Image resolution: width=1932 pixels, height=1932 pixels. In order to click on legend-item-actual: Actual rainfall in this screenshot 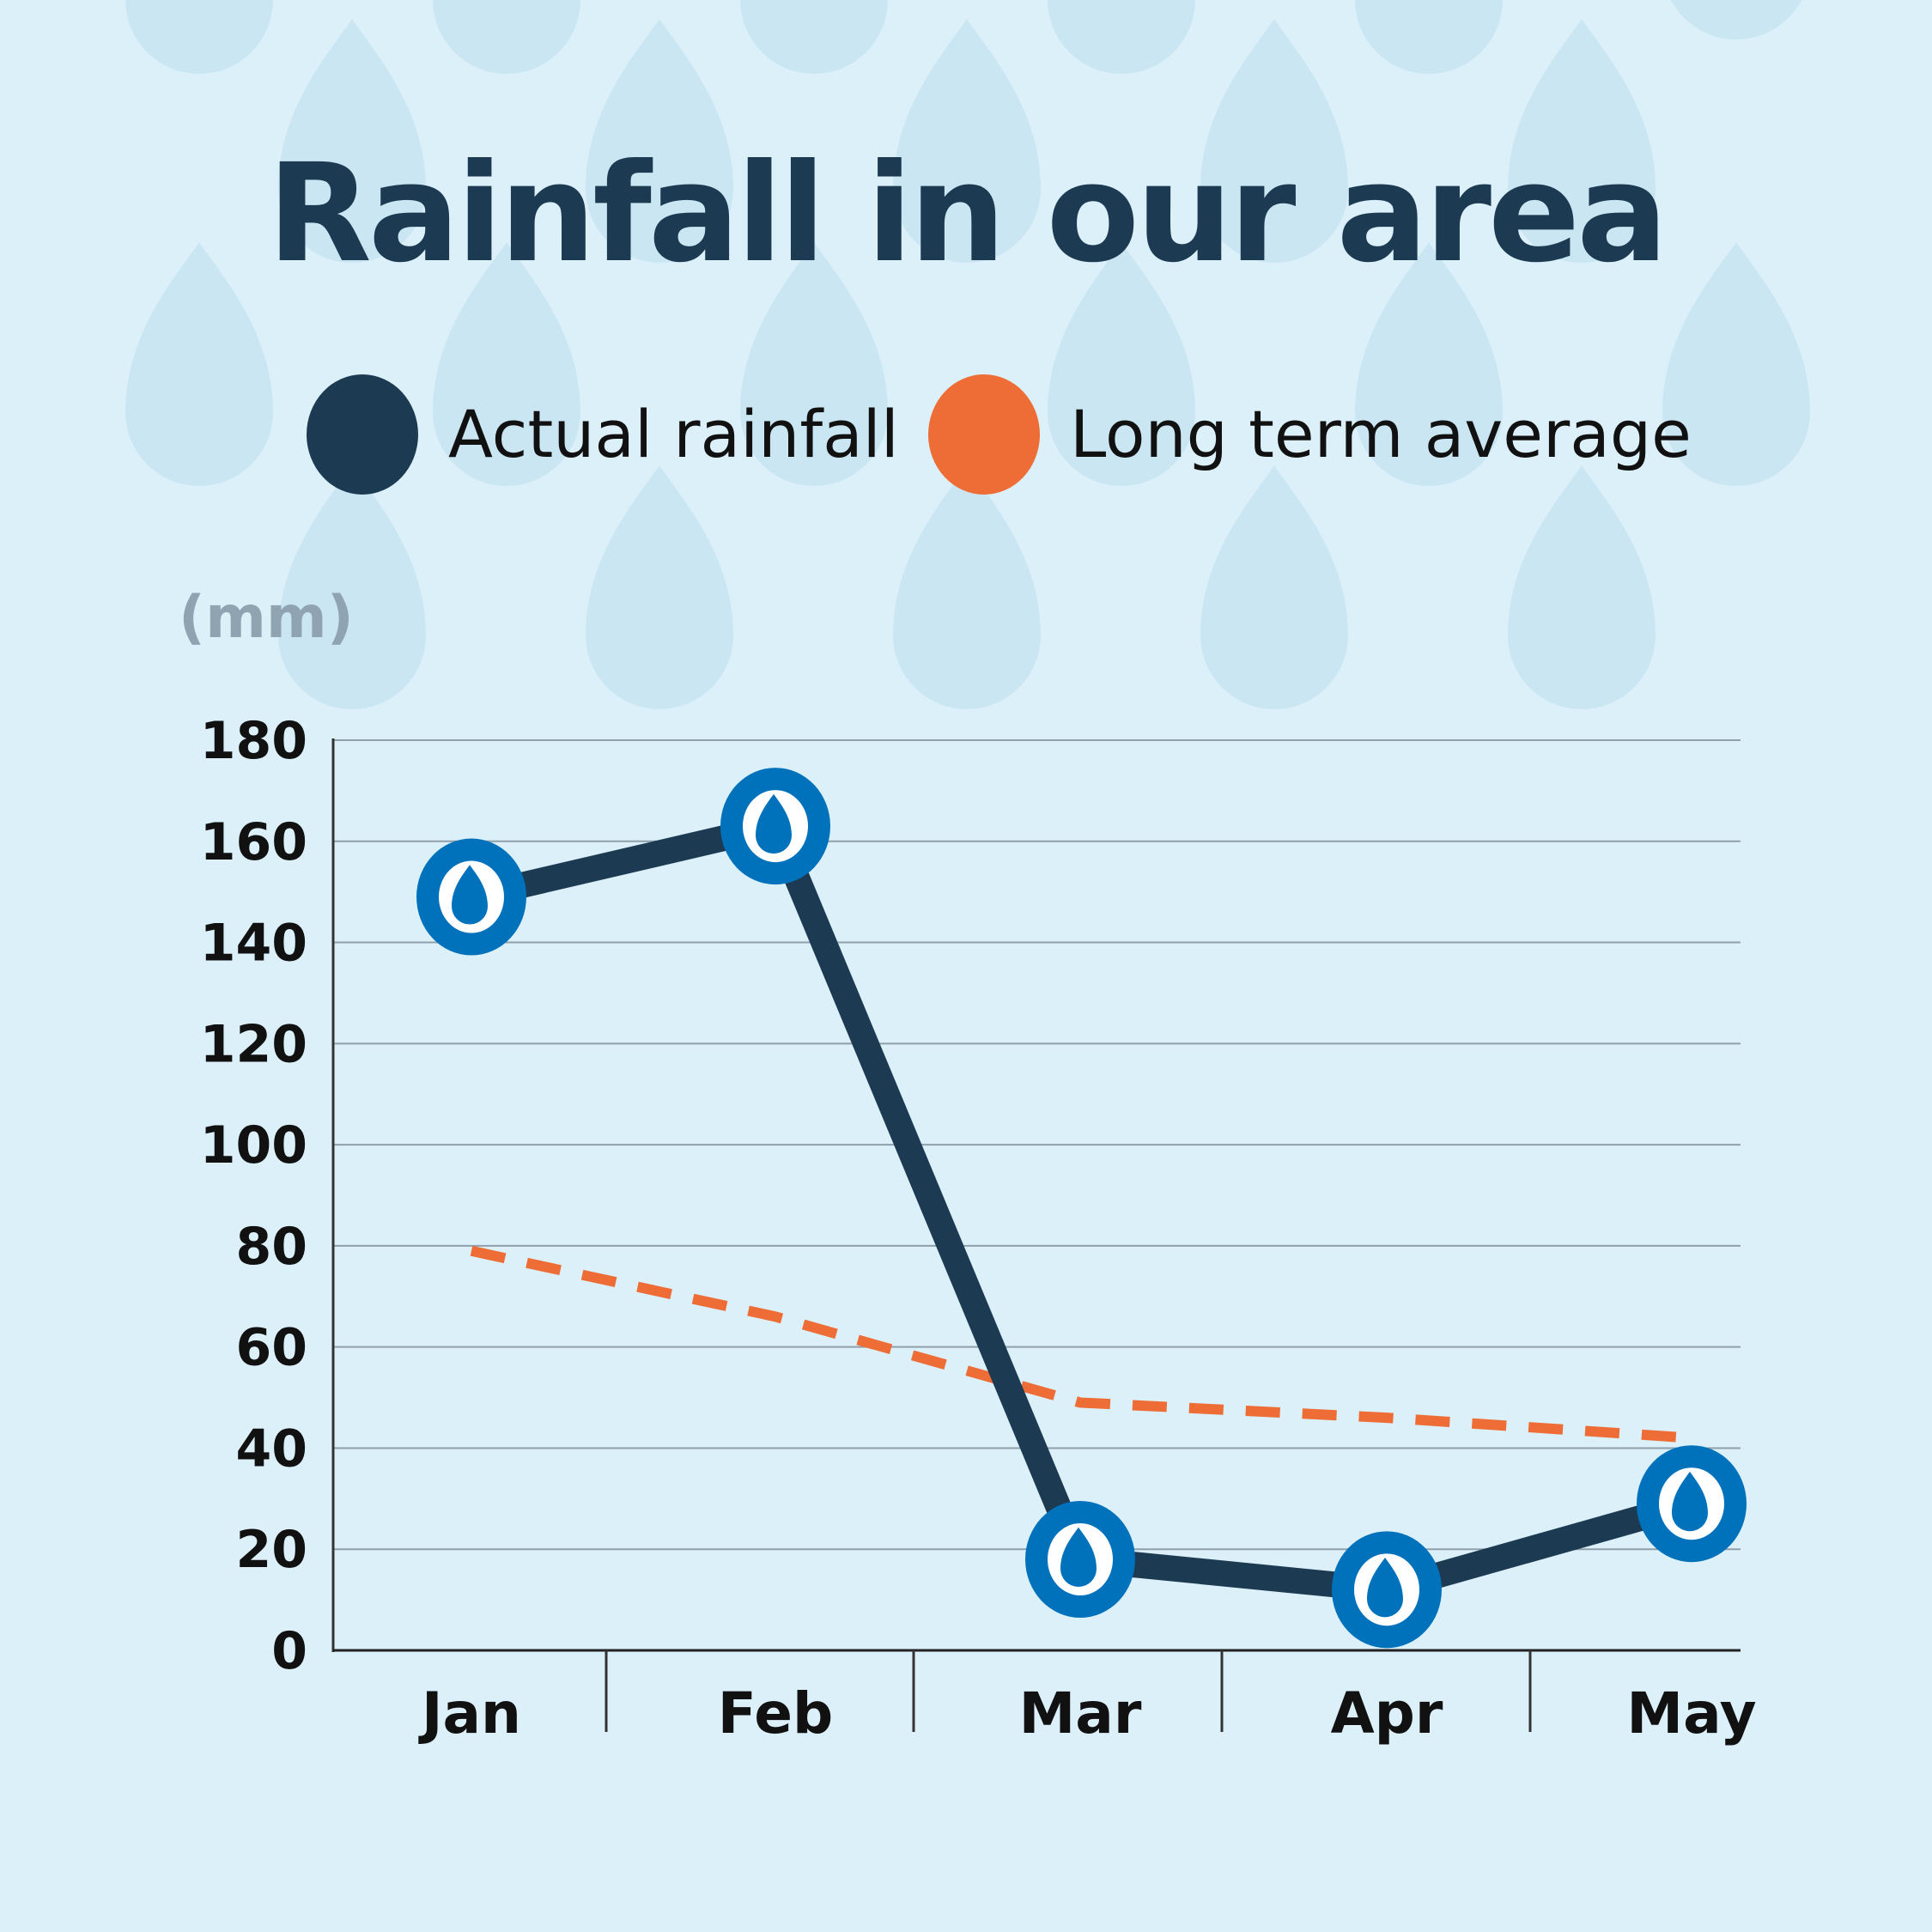, I will do `click(603, 434)`.